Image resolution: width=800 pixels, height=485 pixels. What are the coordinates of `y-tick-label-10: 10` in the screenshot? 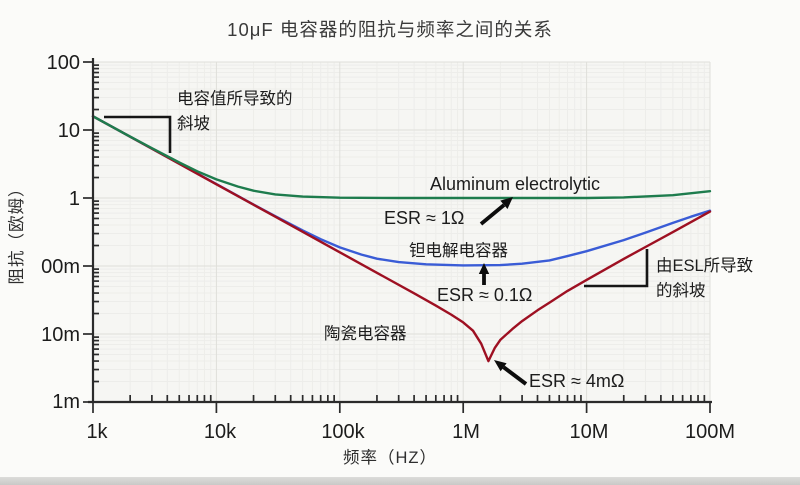 It's located at (69, 131).